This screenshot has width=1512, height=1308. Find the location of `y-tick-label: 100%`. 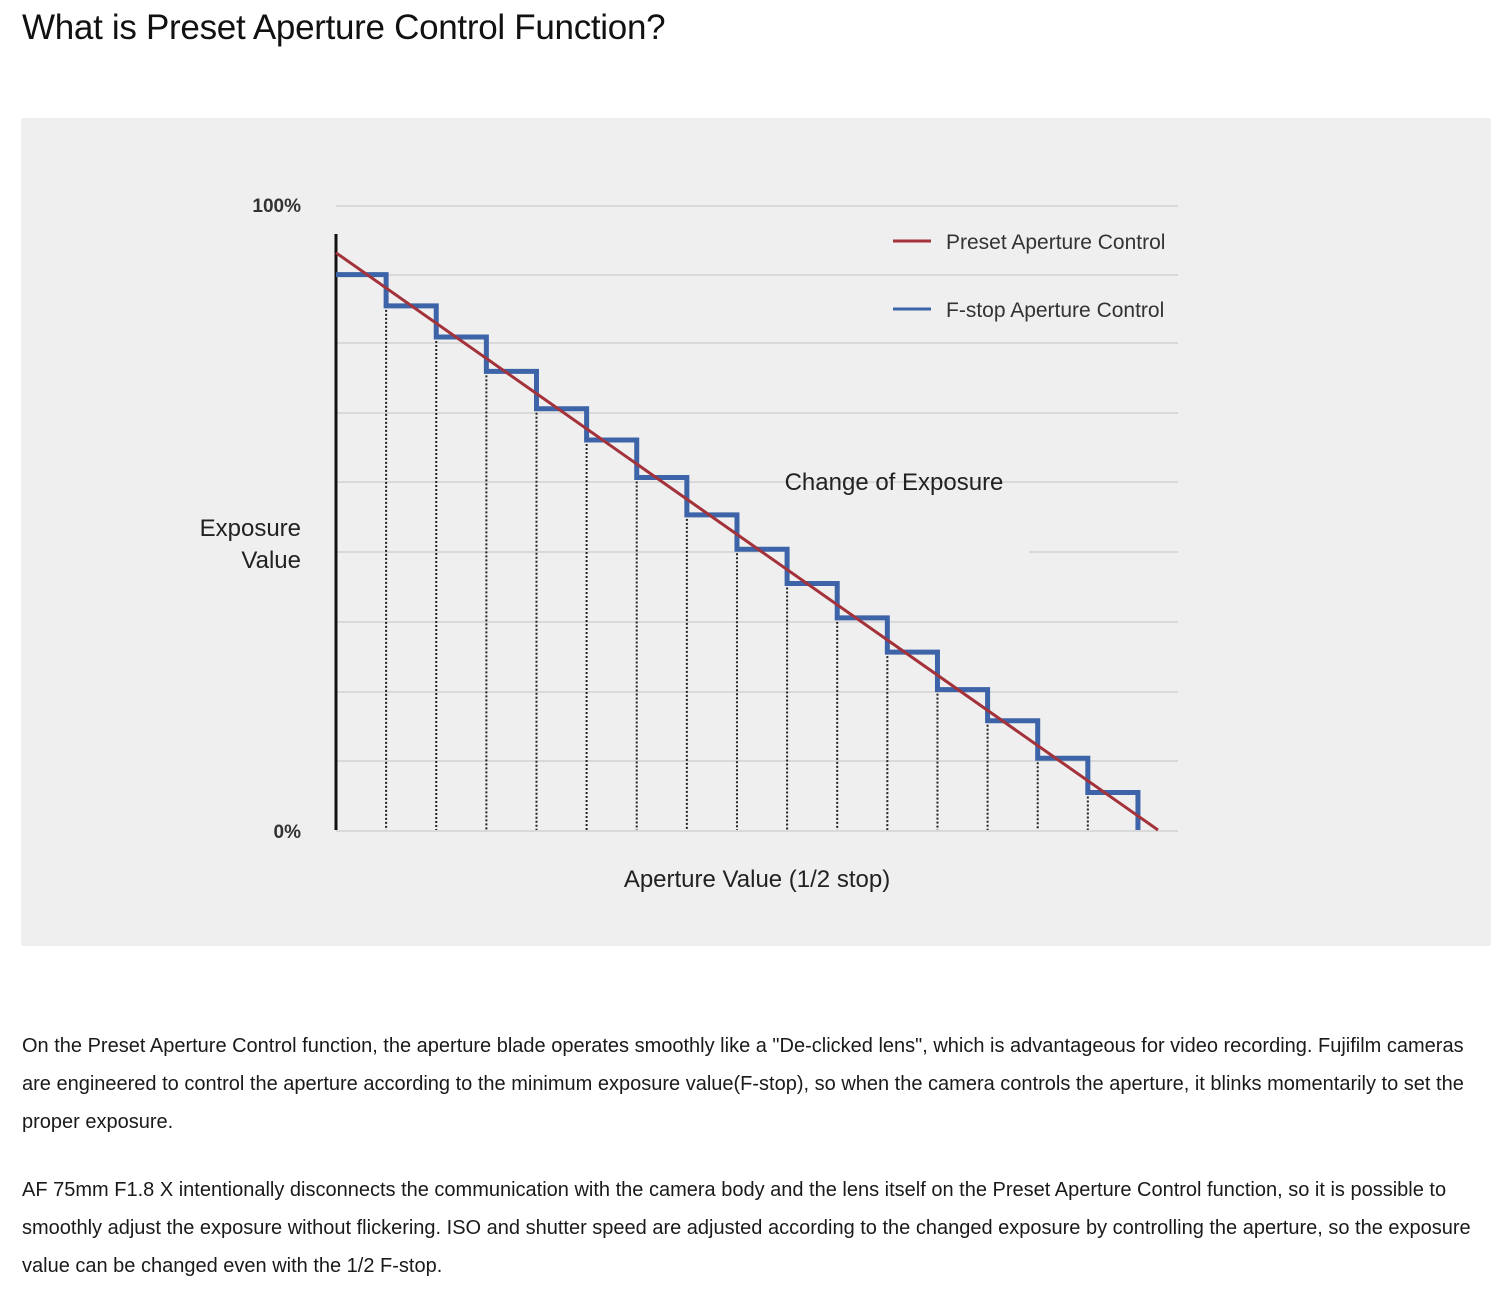

y-tick-label: 100% is located at coordinates (276, 206).